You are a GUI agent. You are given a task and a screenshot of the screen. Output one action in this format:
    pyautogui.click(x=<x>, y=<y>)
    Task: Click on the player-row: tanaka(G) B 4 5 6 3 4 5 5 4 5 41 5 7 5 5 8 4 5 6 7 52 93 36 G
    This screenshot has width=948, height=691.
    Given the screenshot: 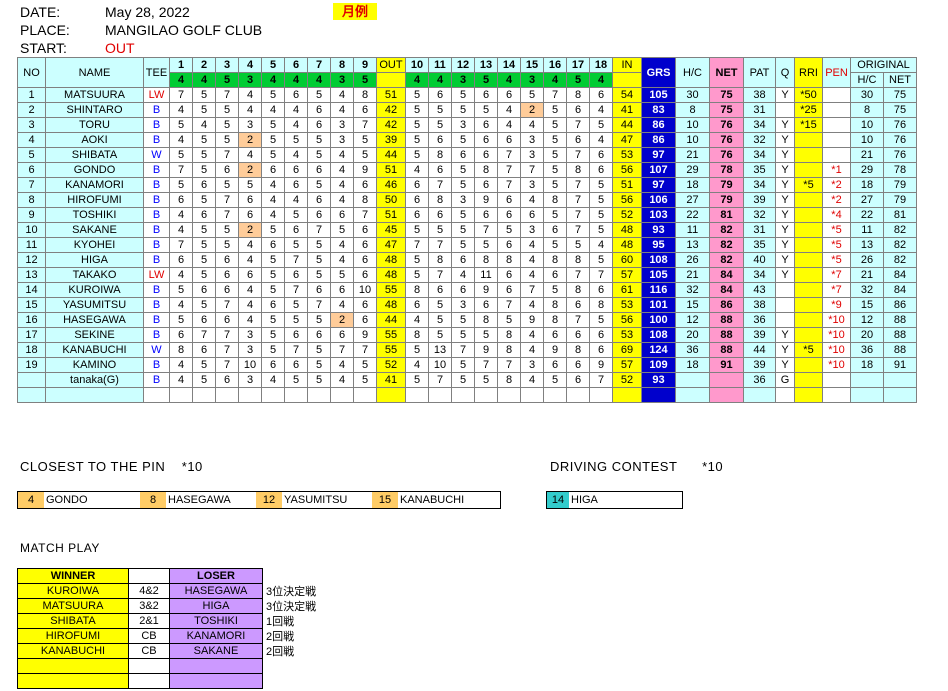 What is the action you would take?
    pyautogui.click(x=467, y=380)
    